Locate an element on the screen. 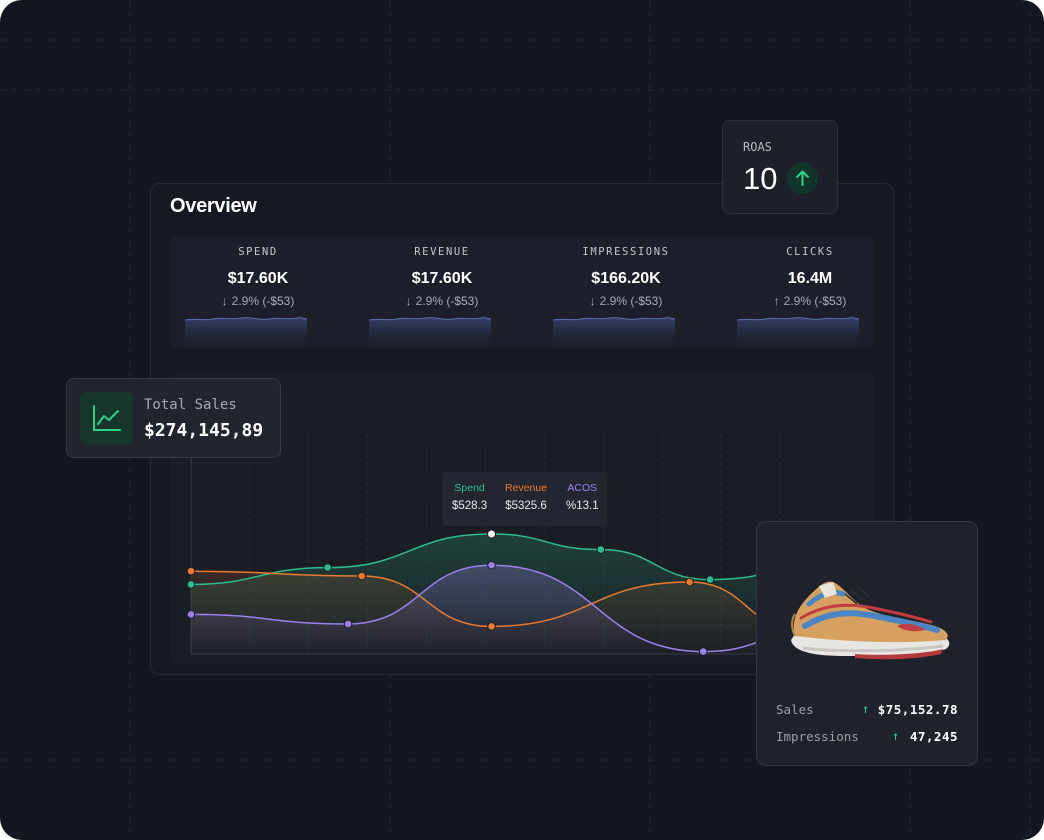  roas-card: ROAS 10 is located at coordinates (780, 167).